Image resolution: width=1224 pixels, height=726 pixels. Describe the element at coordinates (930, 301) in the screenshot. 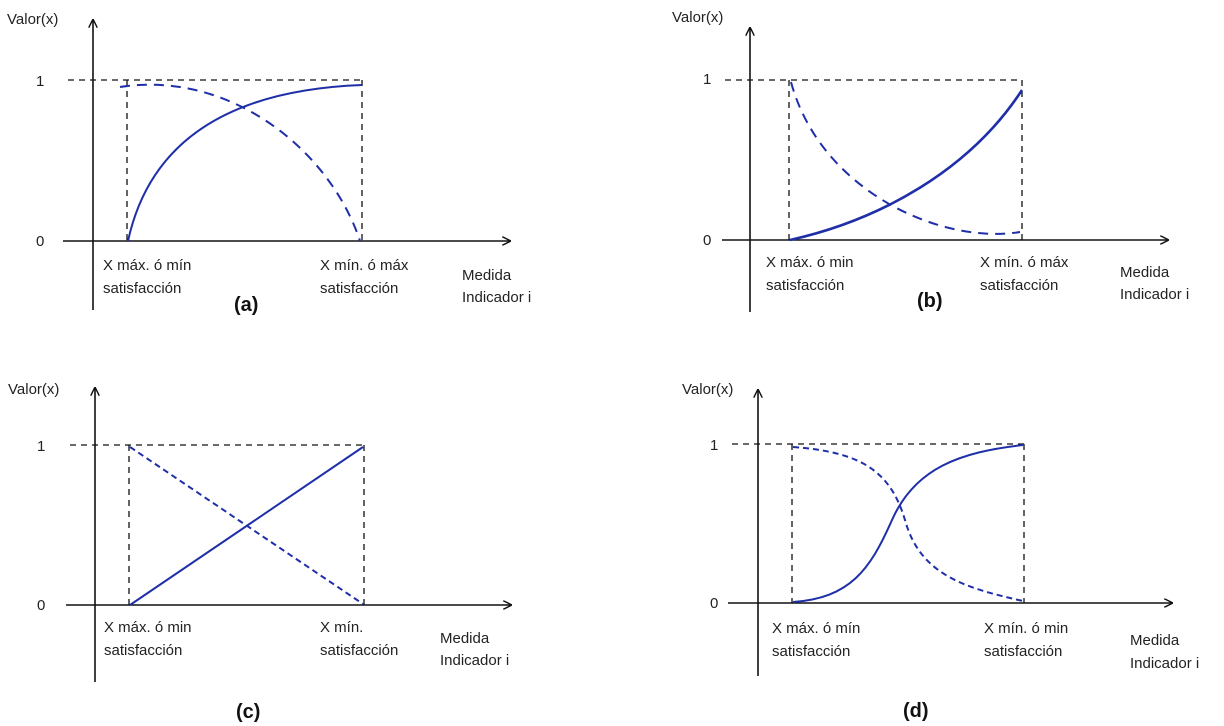

I see `panel-caption: (b)` at that location.